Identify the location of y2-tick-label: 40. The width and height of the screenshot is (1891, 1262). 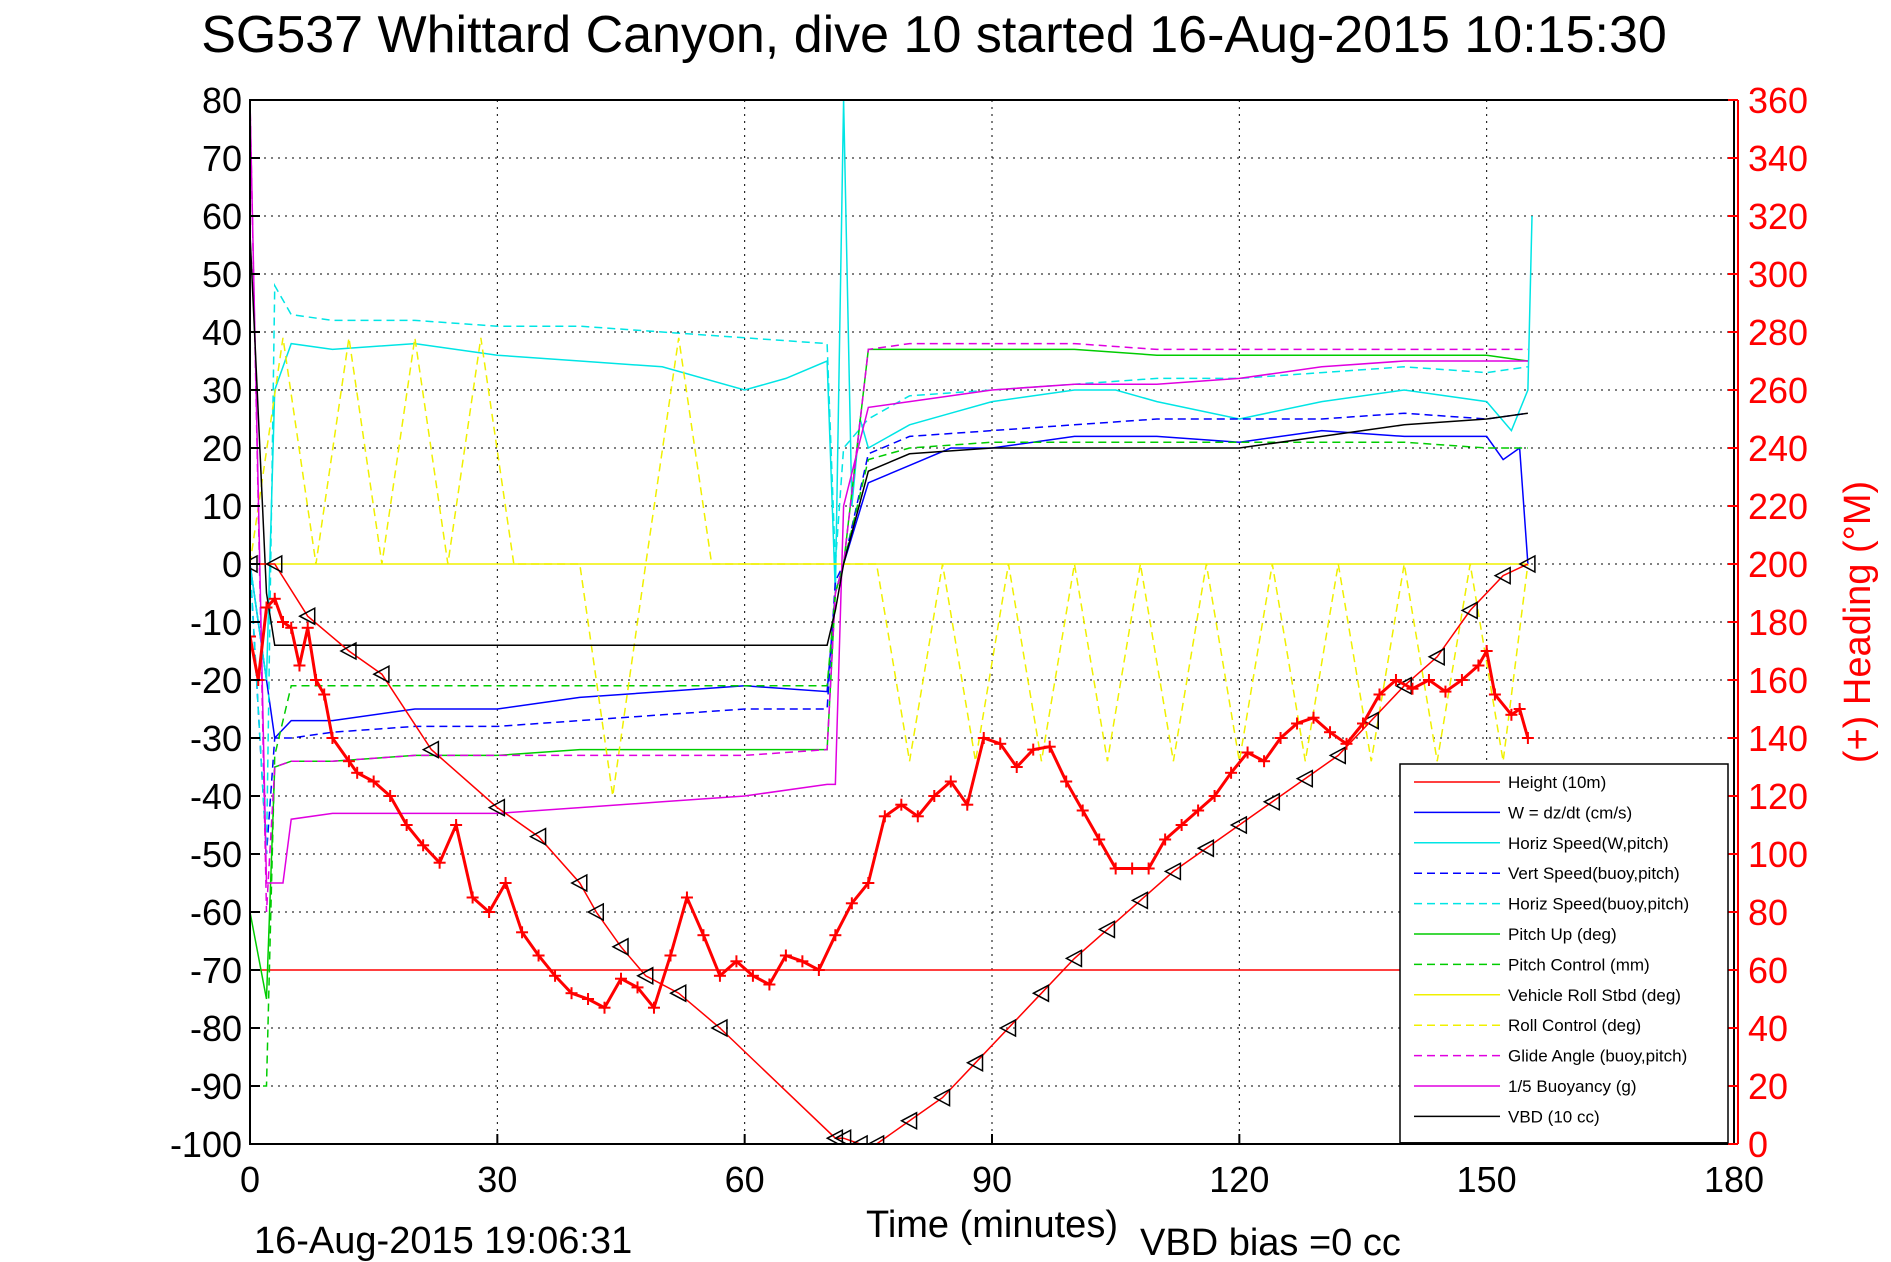
(1768, 1028).